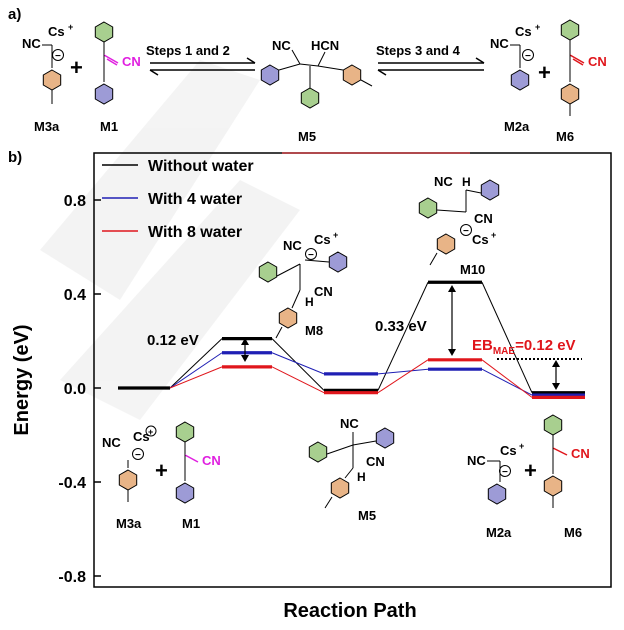 This screenshot has width=624, height=630. I want to click on m6-cn-label: CN, so click(597, 61).